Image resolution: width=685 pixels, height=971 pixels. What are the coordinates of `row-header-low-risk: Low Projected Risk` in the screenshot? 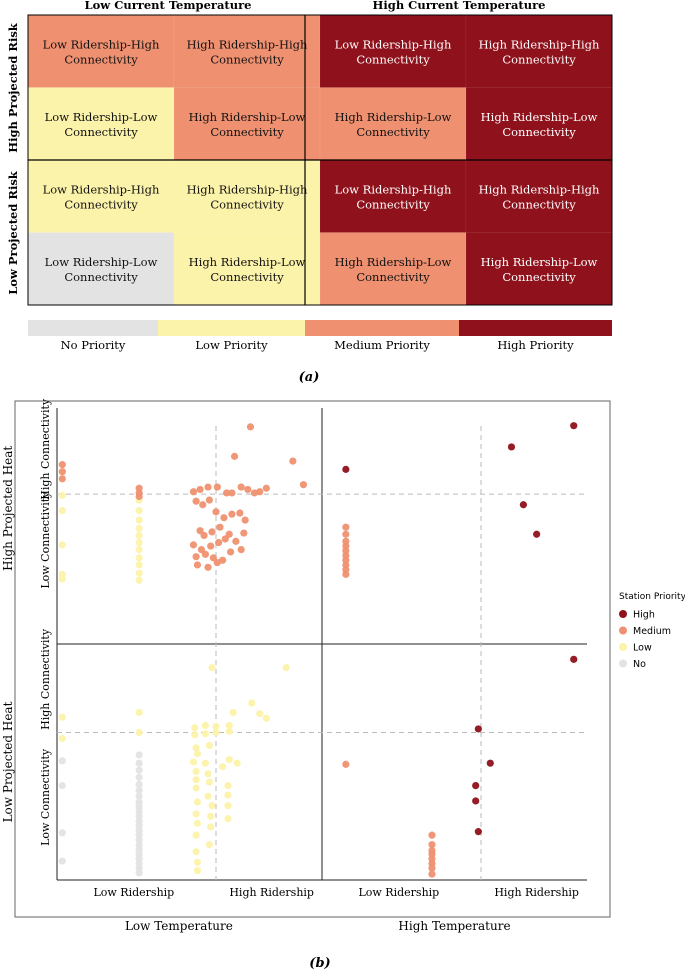 It's located at (13, 232).